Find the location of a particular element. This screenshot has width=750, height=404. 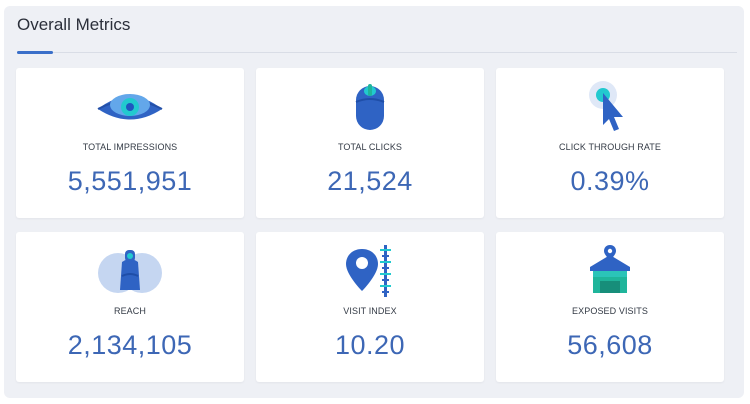

metric-value: 0.39% is located at coordinates (610, 181).